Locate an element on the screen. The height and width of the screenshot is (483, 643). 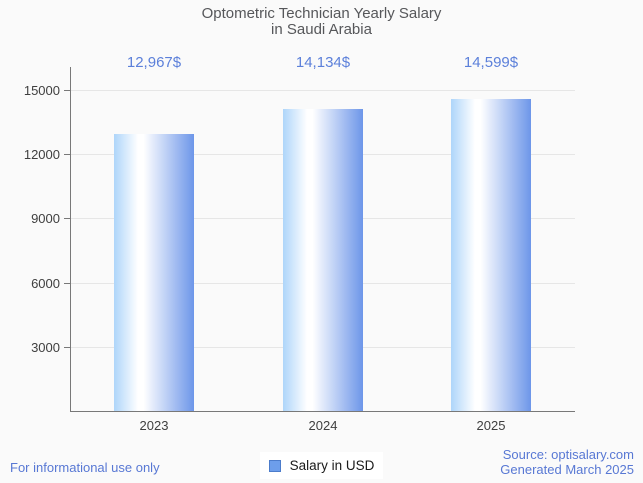
y-axis-label-3000: 3000 is located at coordinates (45, 347).